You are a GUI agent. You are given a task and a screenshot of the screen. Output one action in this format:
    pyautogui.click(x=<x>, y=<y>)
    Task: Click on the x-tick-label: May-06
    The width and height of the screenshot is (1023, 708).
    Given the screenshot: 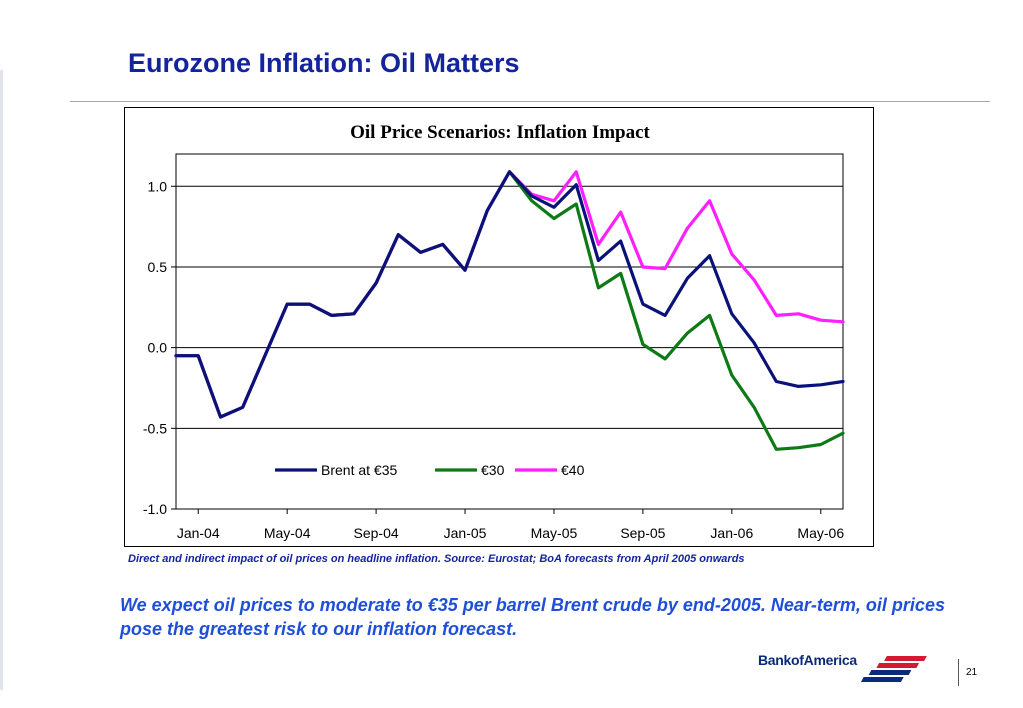 What is the action you would take?
    pyautogui.click(x=820, y=533)
    